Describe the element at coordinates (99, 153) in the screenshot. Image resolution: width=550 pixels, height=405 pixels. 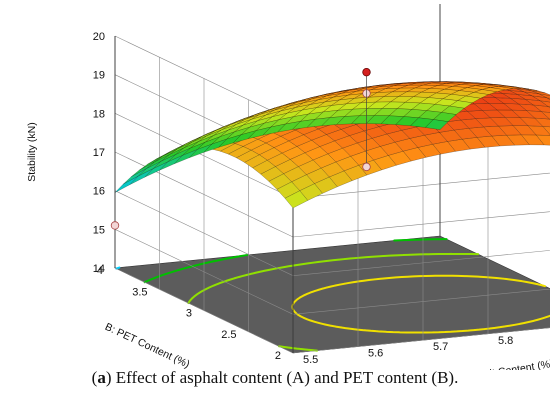
I see `z-tick-label: 17` at that location.